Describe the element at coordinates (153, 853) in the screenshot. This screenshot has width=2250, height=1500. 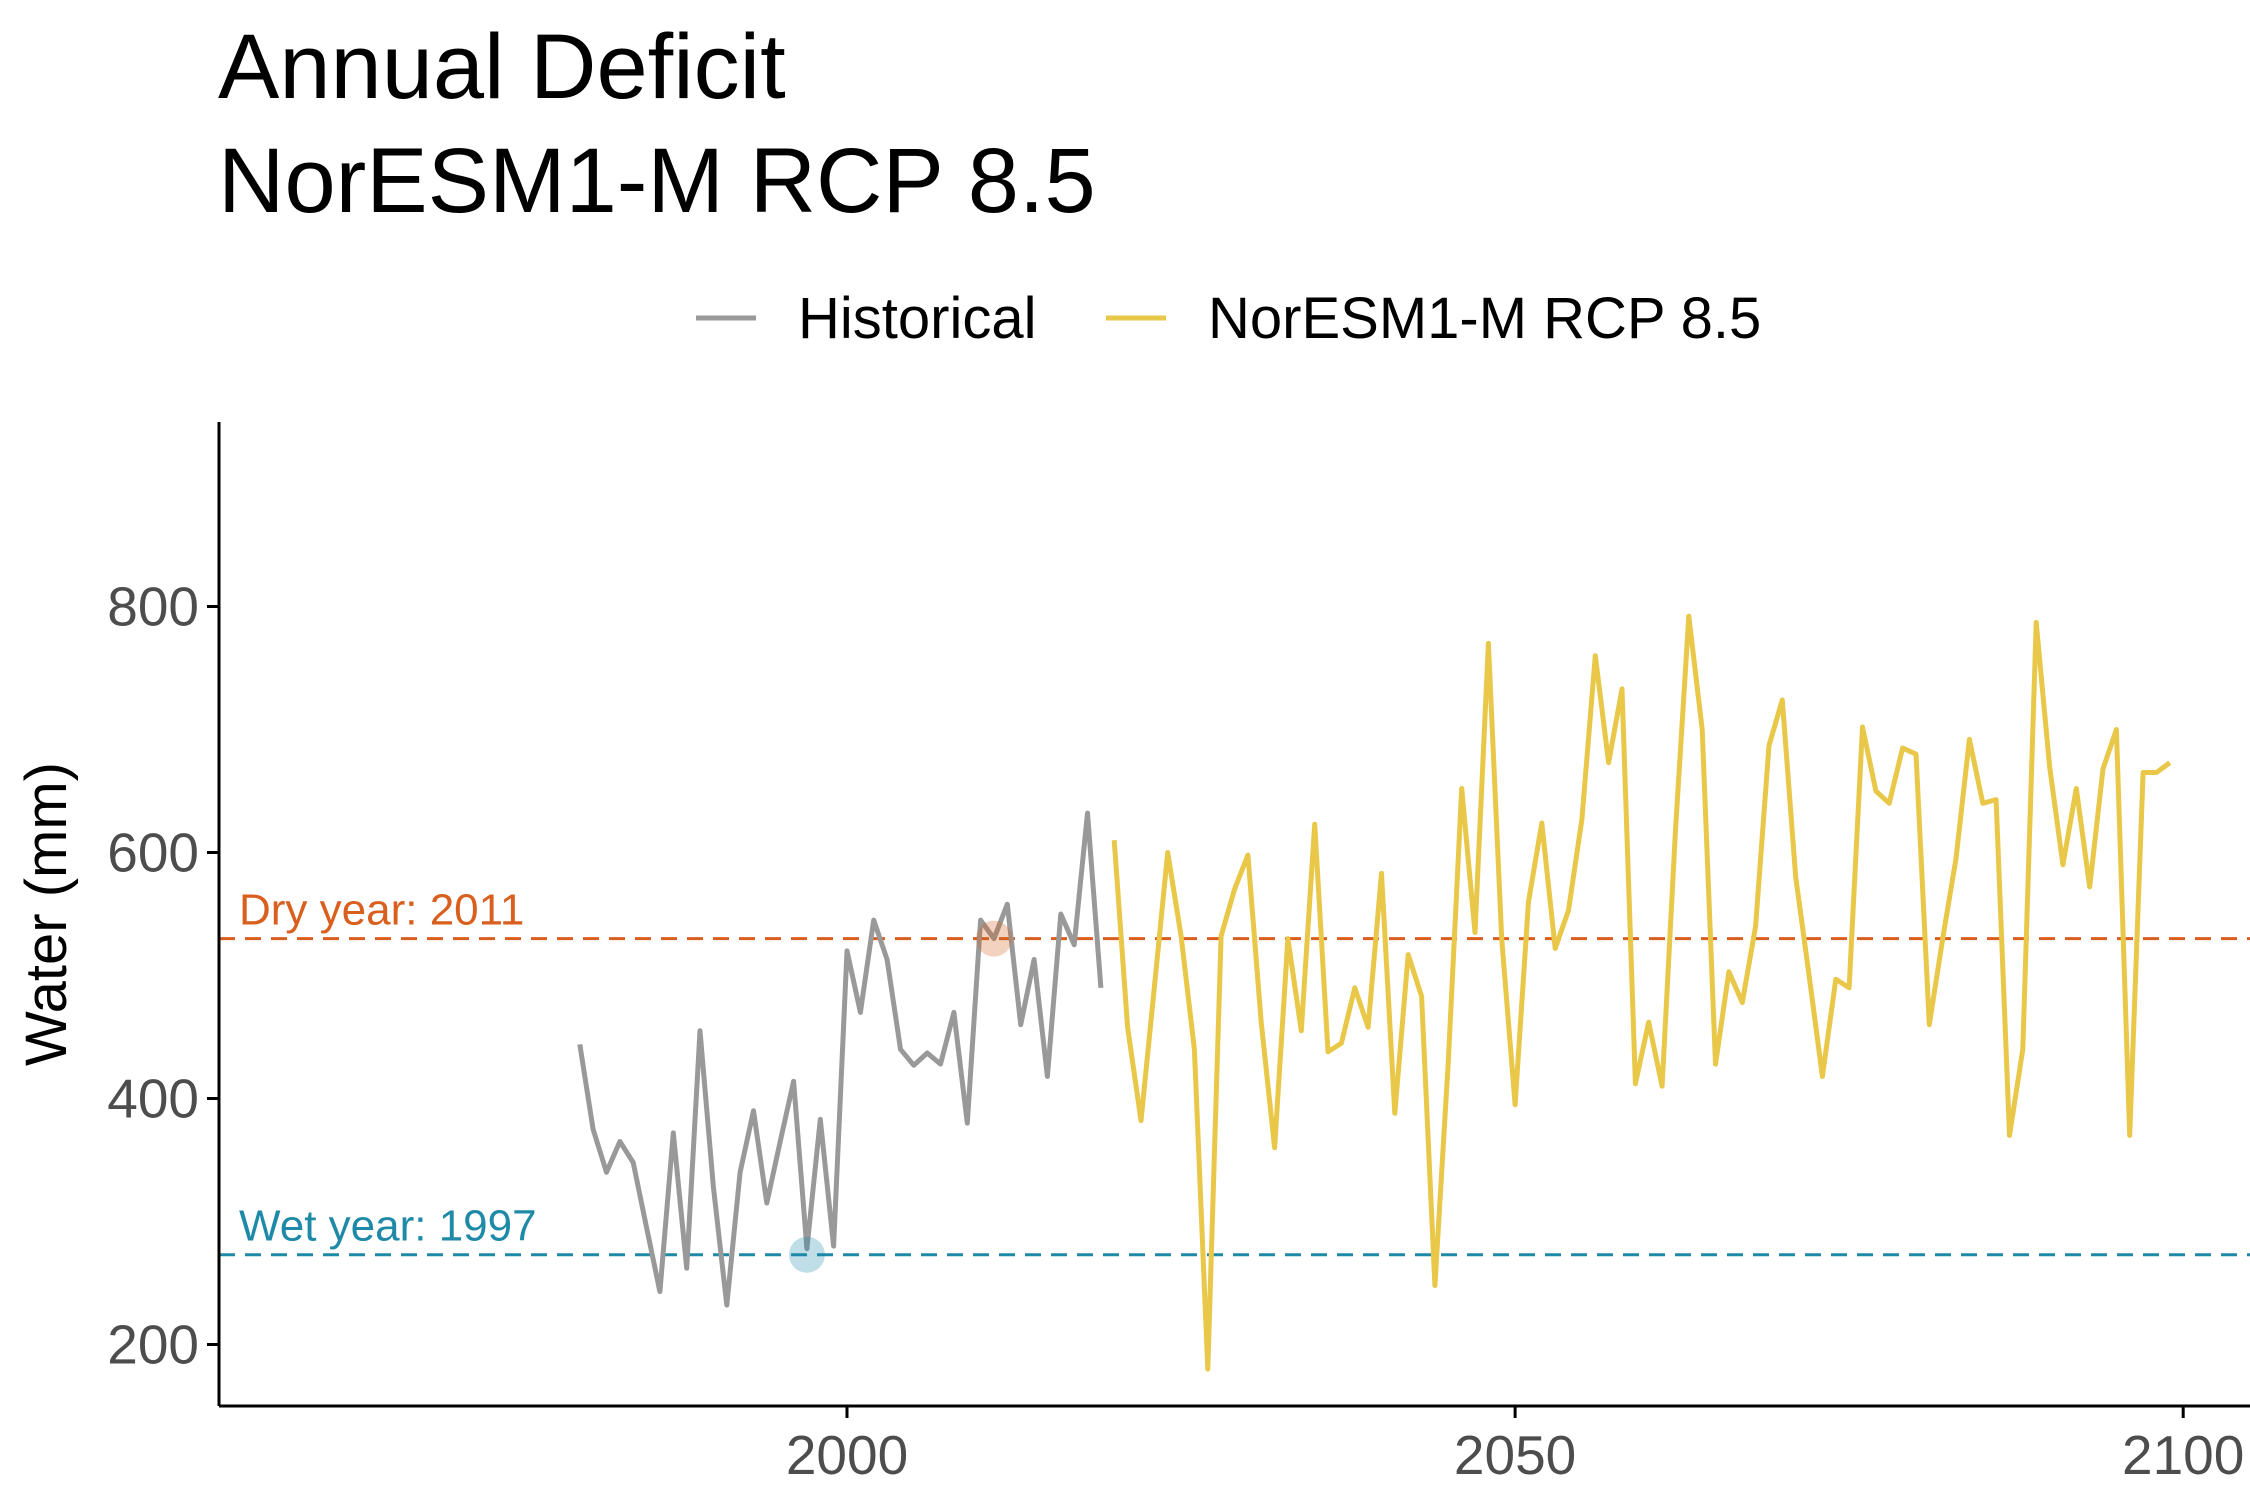
I see `y-tick-label: 600` at that location.